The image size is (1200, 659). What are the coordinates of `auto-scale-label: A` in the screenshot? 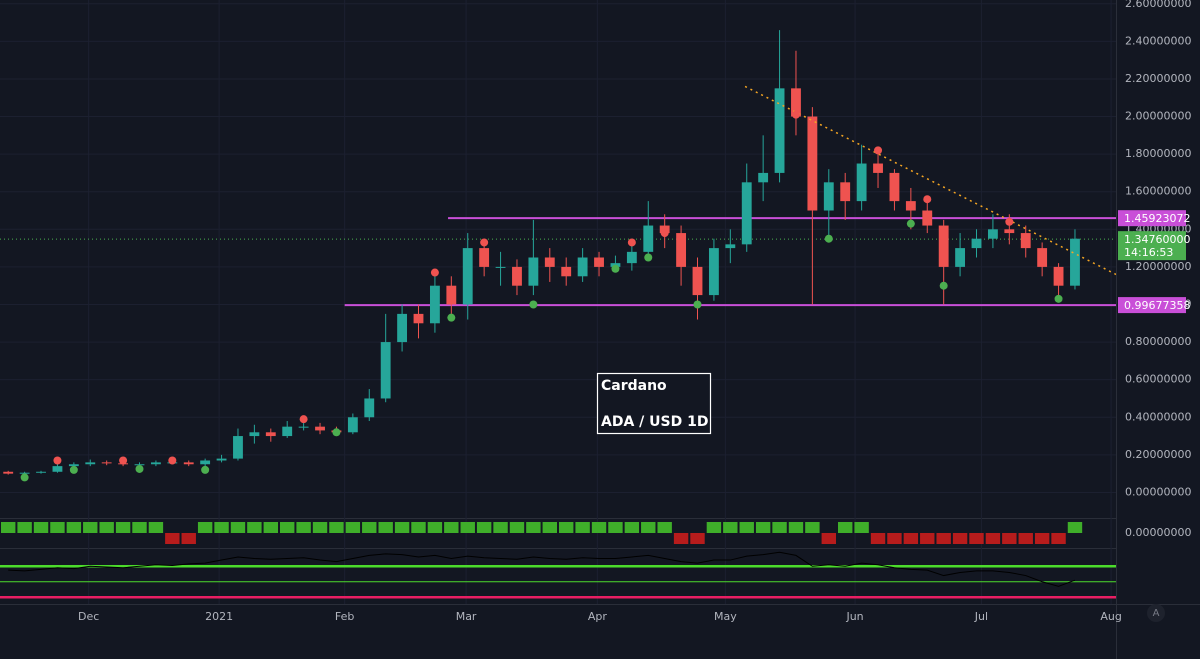 It's located at (1156, 613).